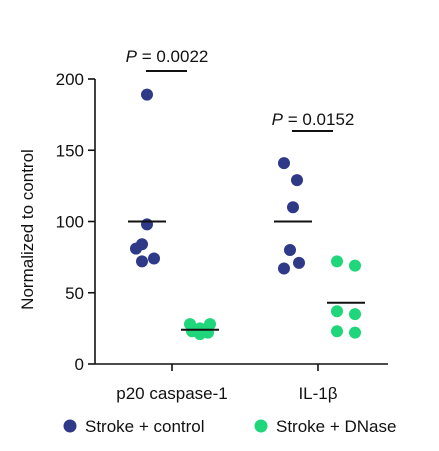  Describe the element at coordinates (172, 393) in the screenshot. I see `x-category-label: p20 caspase-1` at that location.